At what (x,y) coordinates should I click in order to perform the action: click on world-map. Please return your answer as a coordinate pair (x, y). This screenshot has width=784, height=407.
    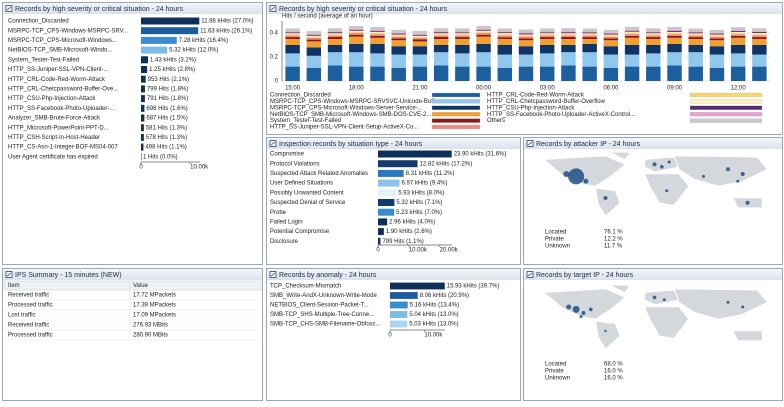
    Looking at the image, I should click on (655, 317).